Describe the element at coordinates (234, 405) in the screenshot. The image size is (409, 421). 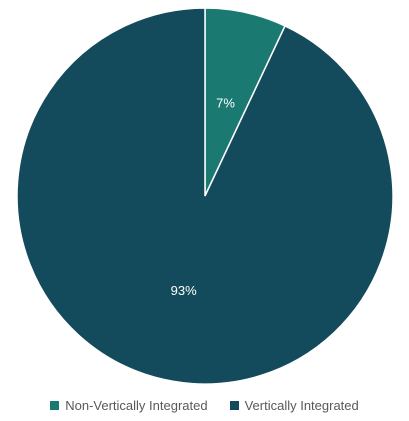
I see `legend-swatch-vertically-integrated` at that location.